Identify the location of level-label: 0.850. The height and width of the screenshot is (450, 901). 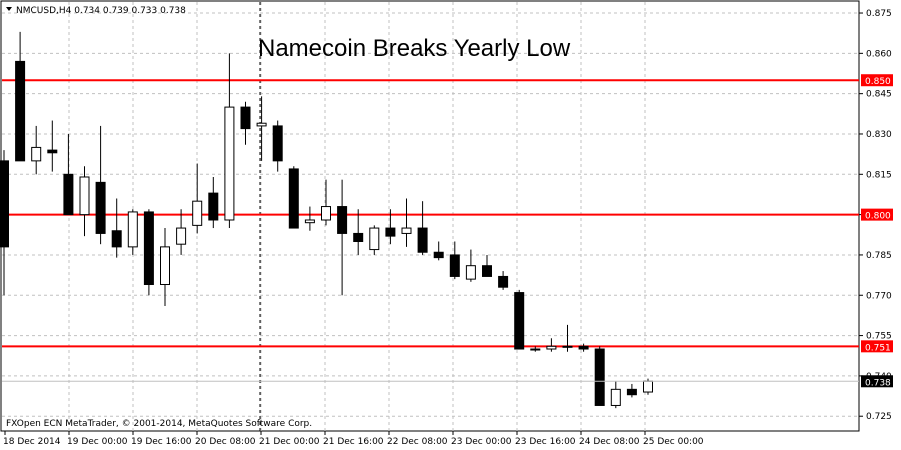
(878, 82).